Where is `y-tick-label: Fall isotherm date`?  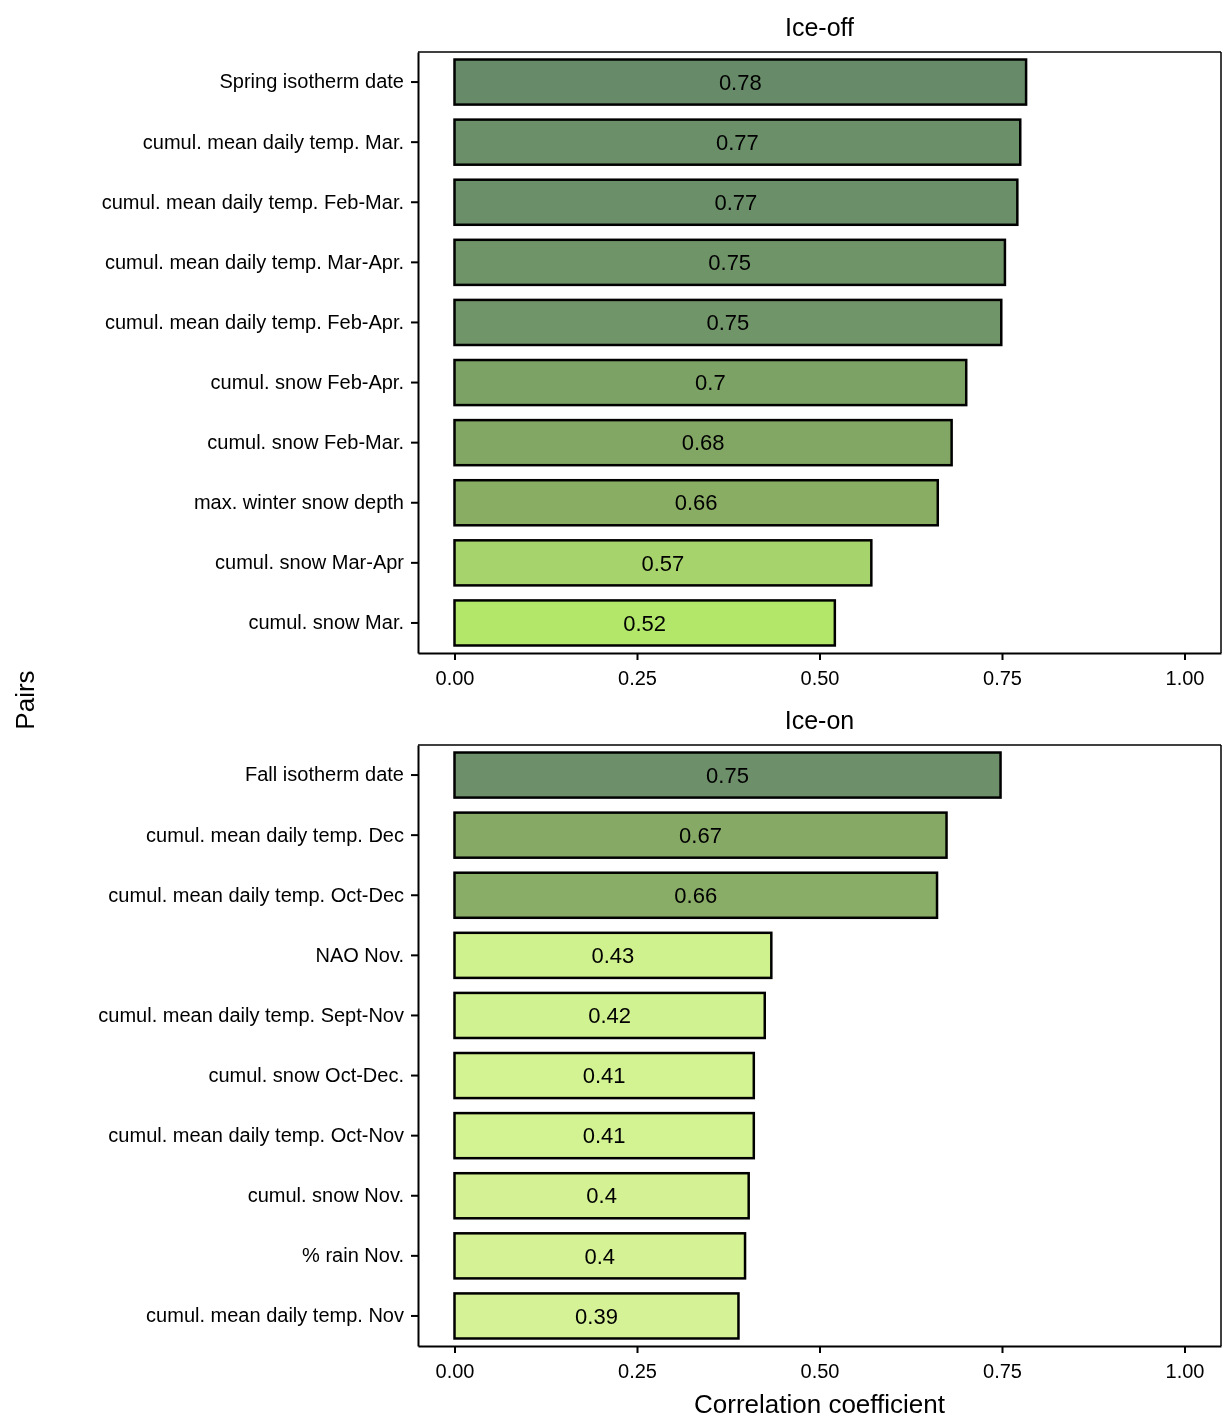
y-tick-label: Fall isotherm date is located at coordinates (324, 774).